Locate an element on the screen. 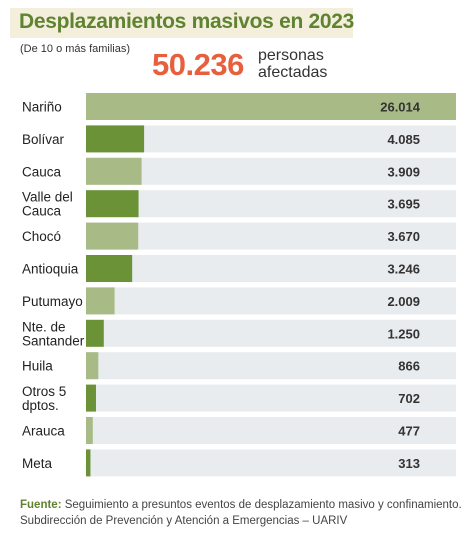 This screenshot has width=474, height=535. value-label: 3.670 is located at coordinates (403, 236).